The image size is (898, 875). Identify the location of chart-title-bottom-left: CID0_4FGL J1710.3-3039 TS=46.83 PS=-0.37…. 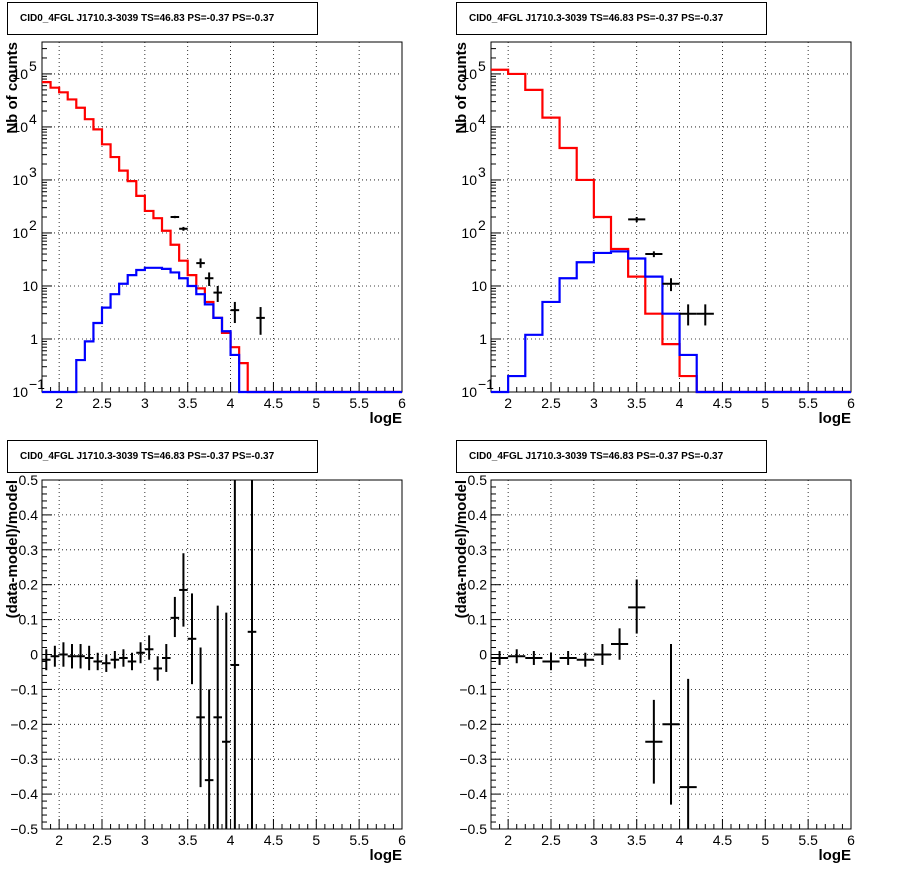
(162, 456).